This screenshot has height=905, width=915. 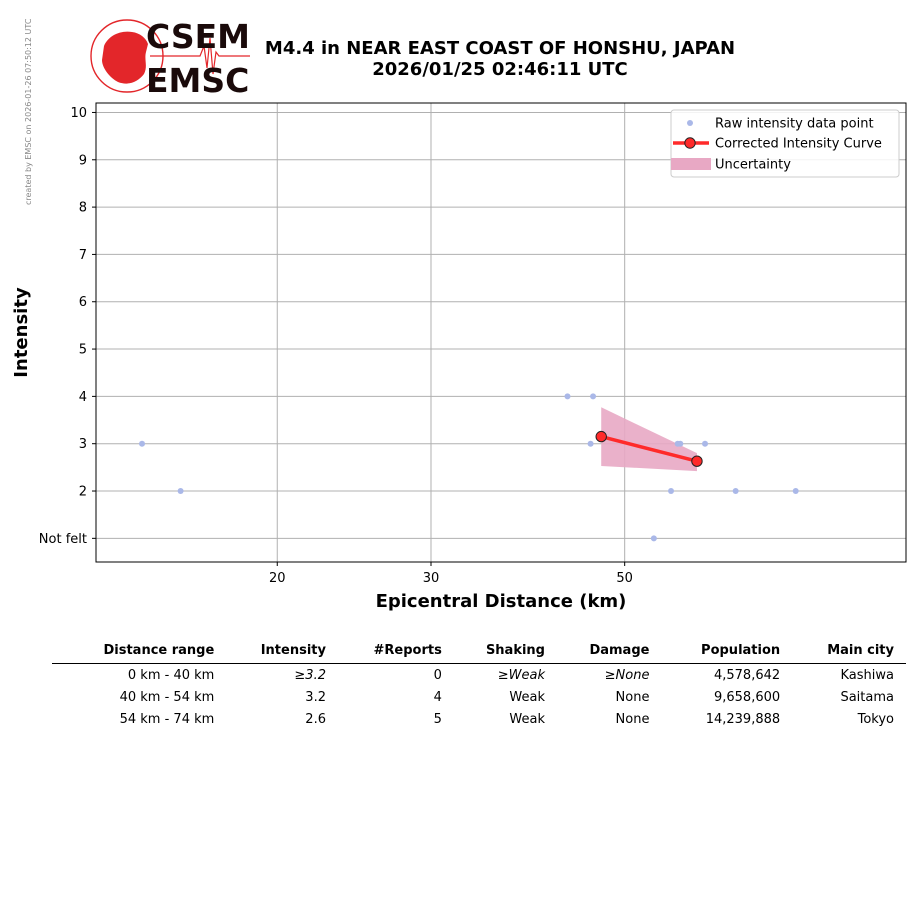 I want to click on table-cell-reports: 4, so click(x=437, y=697).